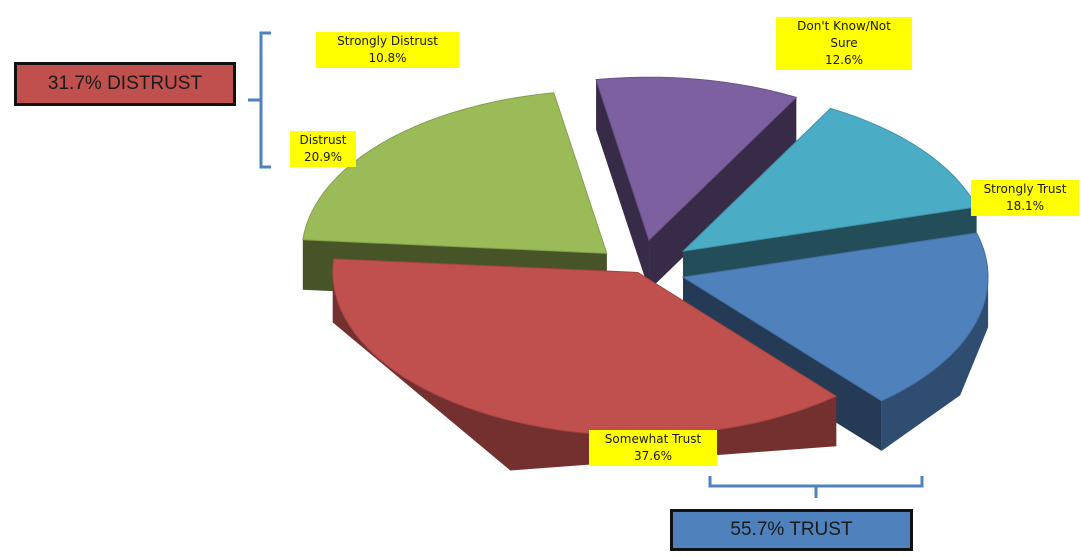  What do you see at coordinates (1025, 206) in the screenshot?
I see `label-strongly-trust-value: 18.1%` at bounding box center [1025, 206].